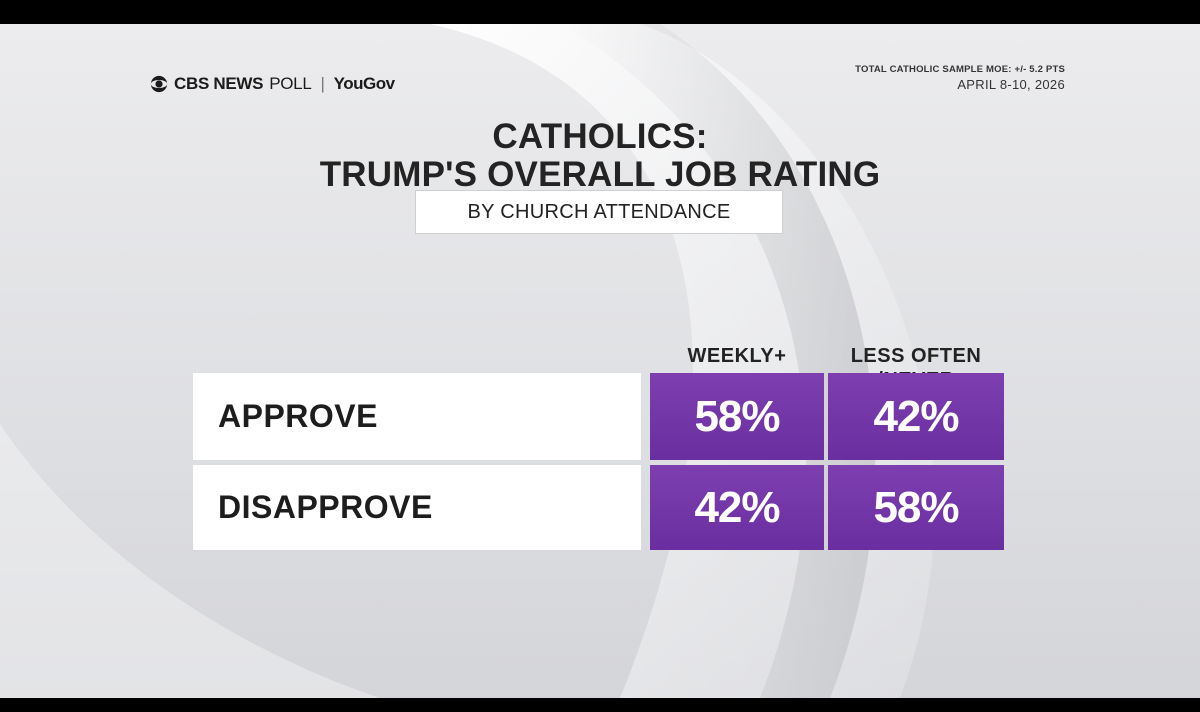 This screenshot has width=1200, height=712. I want to click on row-label-approve: APPROVE, so click(417, 416).